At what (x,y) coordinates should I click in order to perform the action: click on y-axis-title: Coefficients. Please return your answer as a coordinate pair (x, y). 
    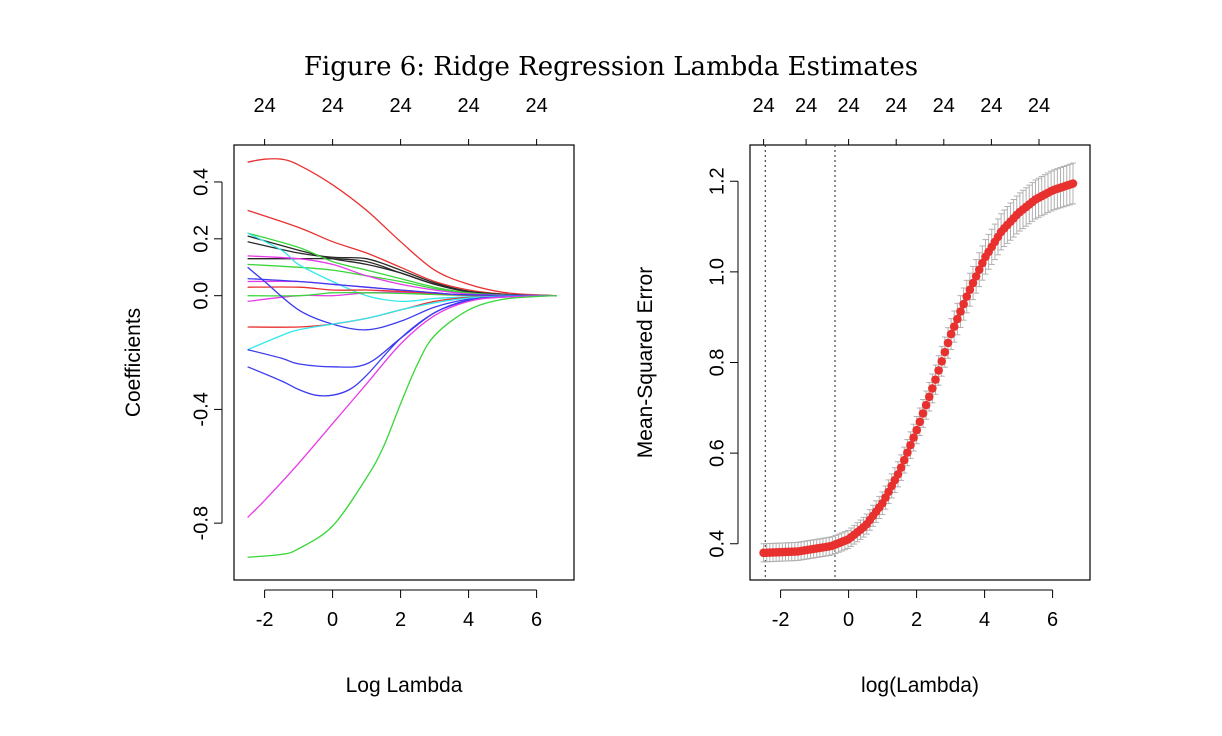
    Looking at the image, I should click on (133, 362).